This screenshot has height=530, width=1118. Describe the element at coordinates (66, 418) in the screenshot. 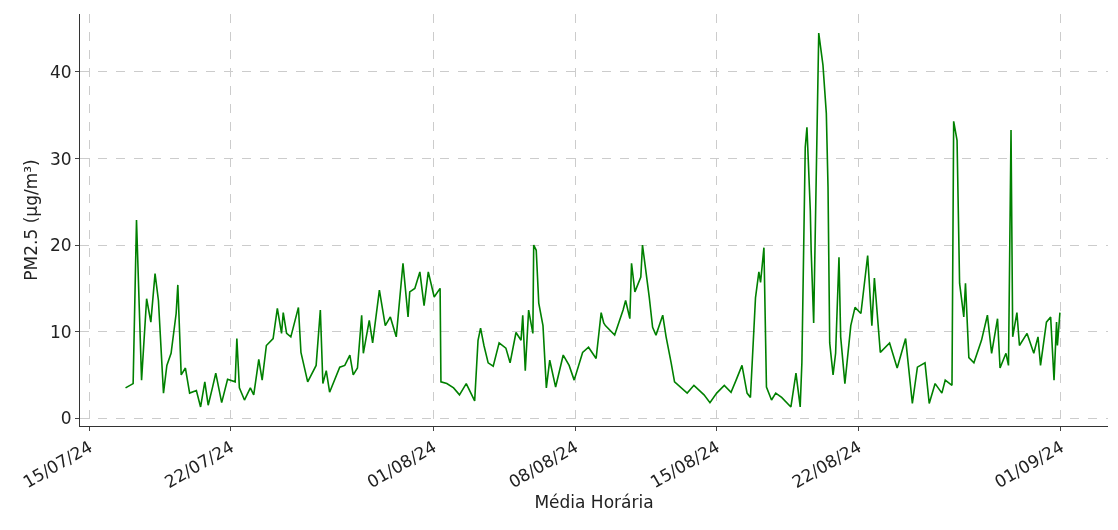

I see `y-tick-label: 0` at that location.